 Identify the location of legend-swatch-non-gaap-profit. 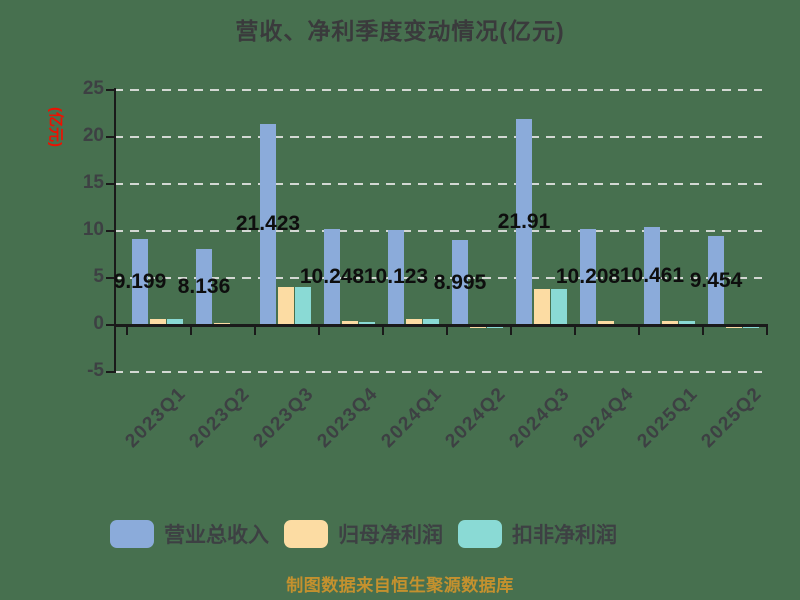
(480, 534).